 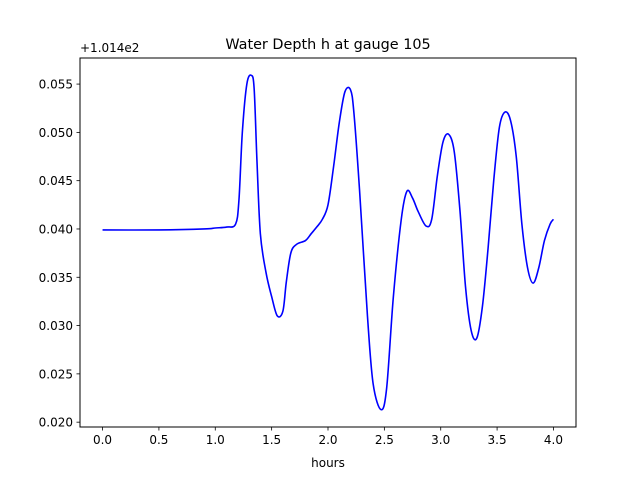 What do you see at coordinates (497, 440) in the screenshot?
I see `x-tick-label: 3.5` at bounding box center [497, 440].